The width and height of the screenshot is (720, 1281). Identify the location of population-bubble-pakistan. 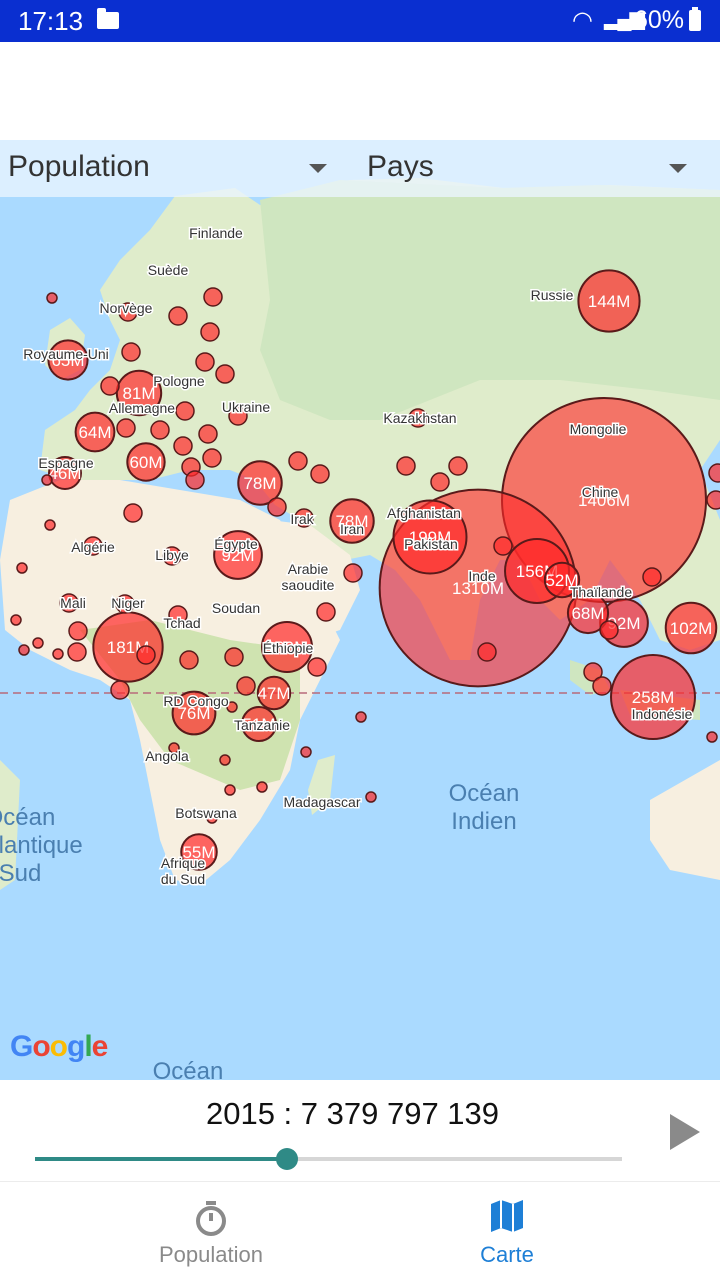
(430, 537).